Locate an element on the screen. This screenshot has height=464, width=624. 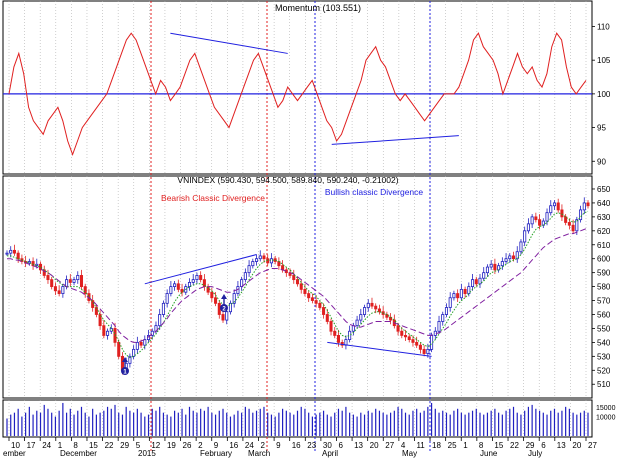
price-y-tick-label: 640 is located at coordinates (604, 203).